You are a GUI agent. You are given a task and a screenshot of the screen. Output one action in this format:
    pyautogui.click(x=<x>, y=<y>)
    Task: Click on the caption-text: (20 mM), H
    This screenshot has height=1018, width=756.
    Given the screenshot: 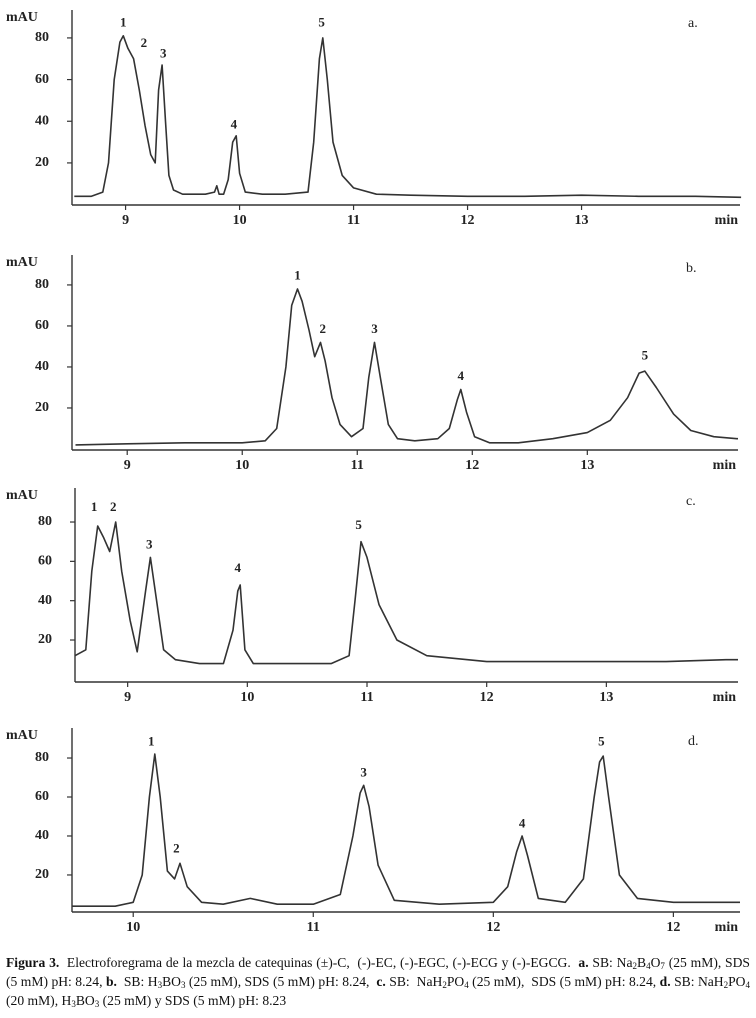 What is the action you would take?
    pyautogui.click(x=380, y=991)
    